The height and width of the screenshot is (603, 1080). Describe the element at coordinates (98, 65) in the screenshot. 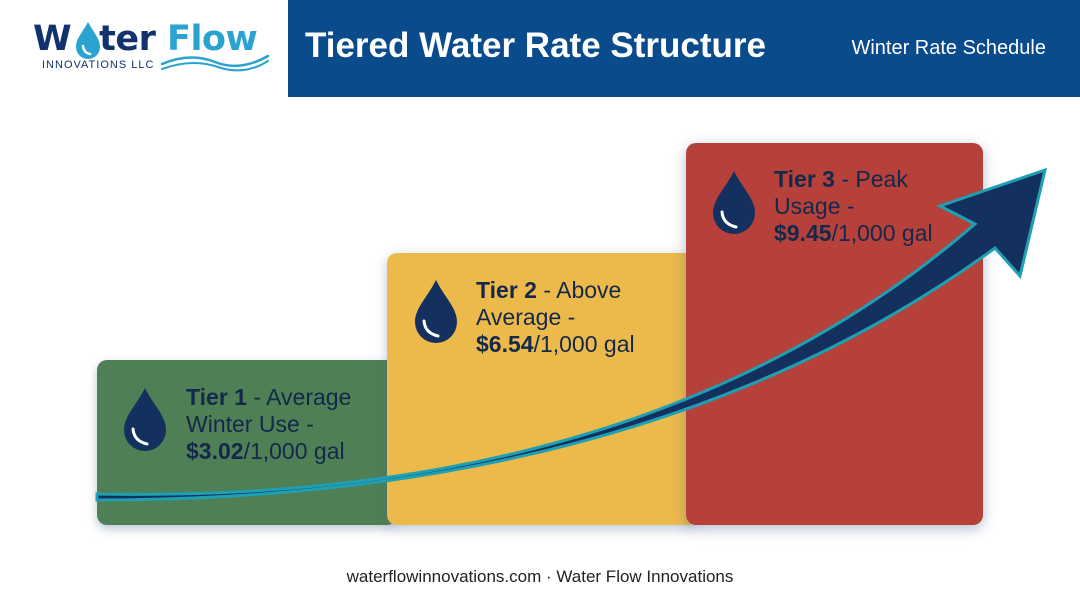

I see `logo-subtitle: INNOVATIONS LLC` at that location.